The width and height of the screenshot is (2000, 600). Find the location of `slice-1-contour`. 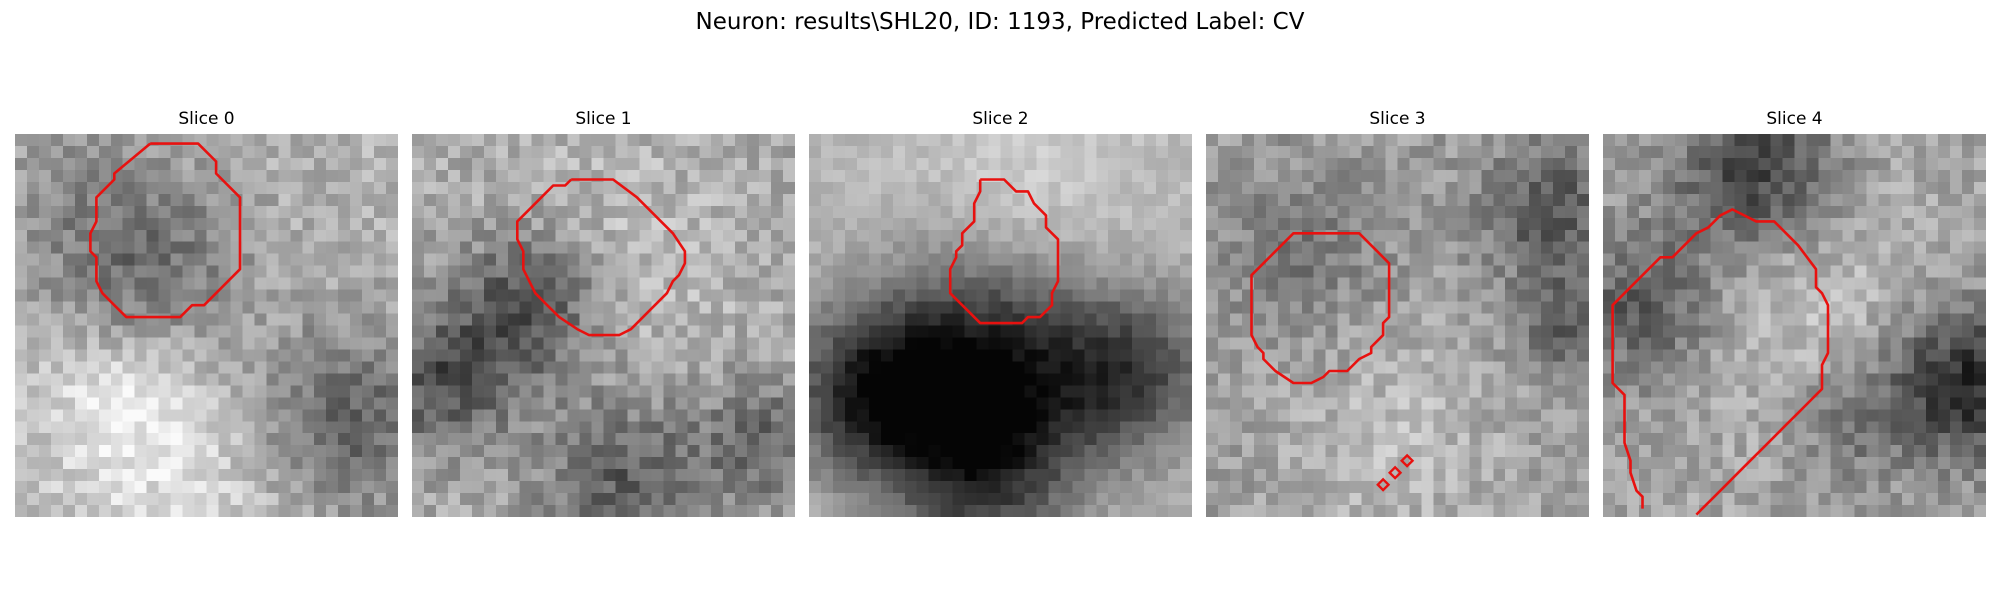

slice-1-contour is located at coordinates (601, 257).